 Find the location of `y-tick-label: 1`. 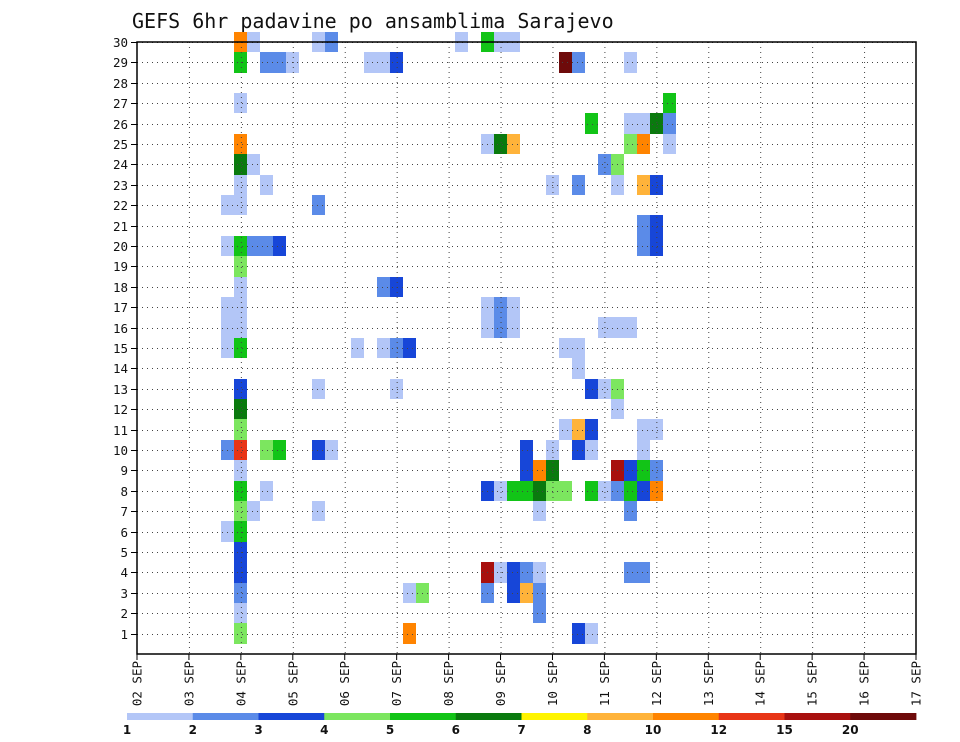

y-tick-label: 1 is located at coordinates (124, 634).